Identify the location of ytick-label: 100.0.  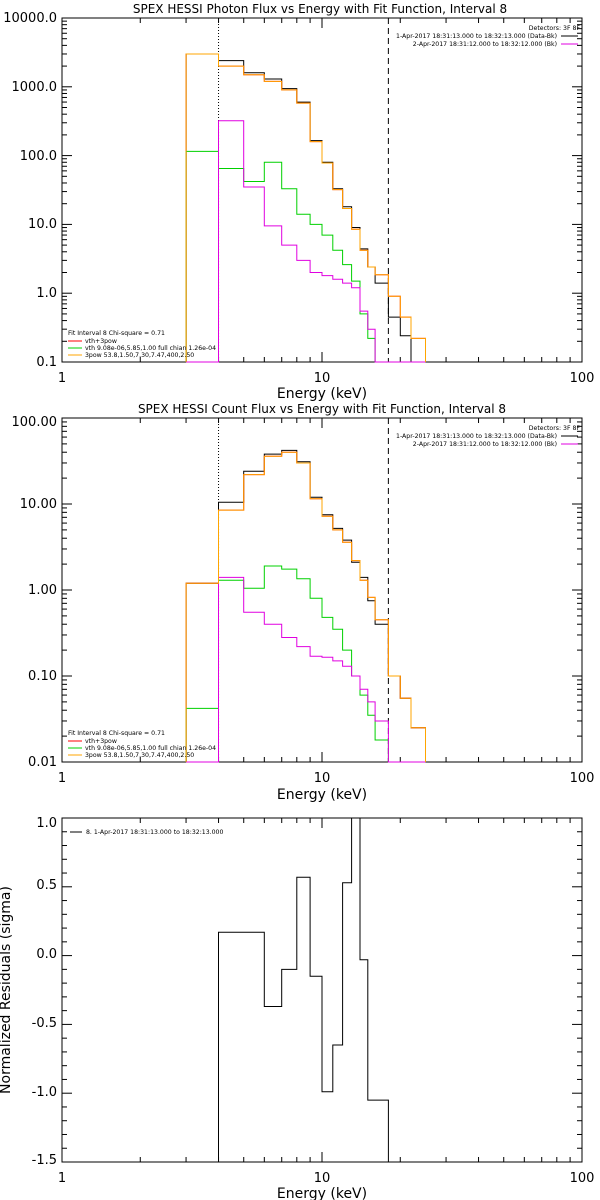
(38, 156).